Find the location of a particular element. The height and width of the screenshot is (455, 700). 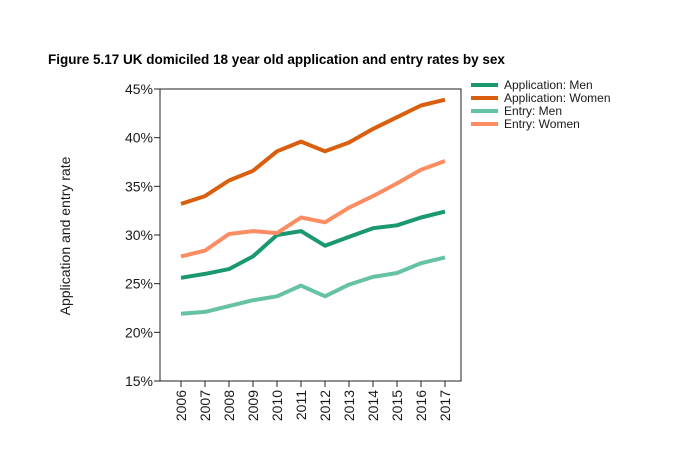

legend-label-entry-men: Entry: Men is located at coordinates (533, 111).